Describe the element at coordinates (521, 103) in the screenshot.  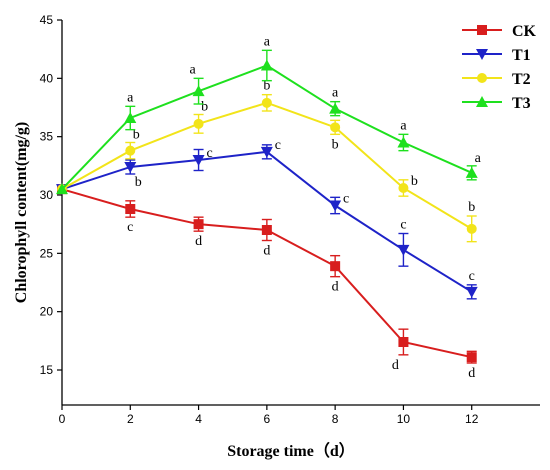
I see `legend-label: T3` at that location.